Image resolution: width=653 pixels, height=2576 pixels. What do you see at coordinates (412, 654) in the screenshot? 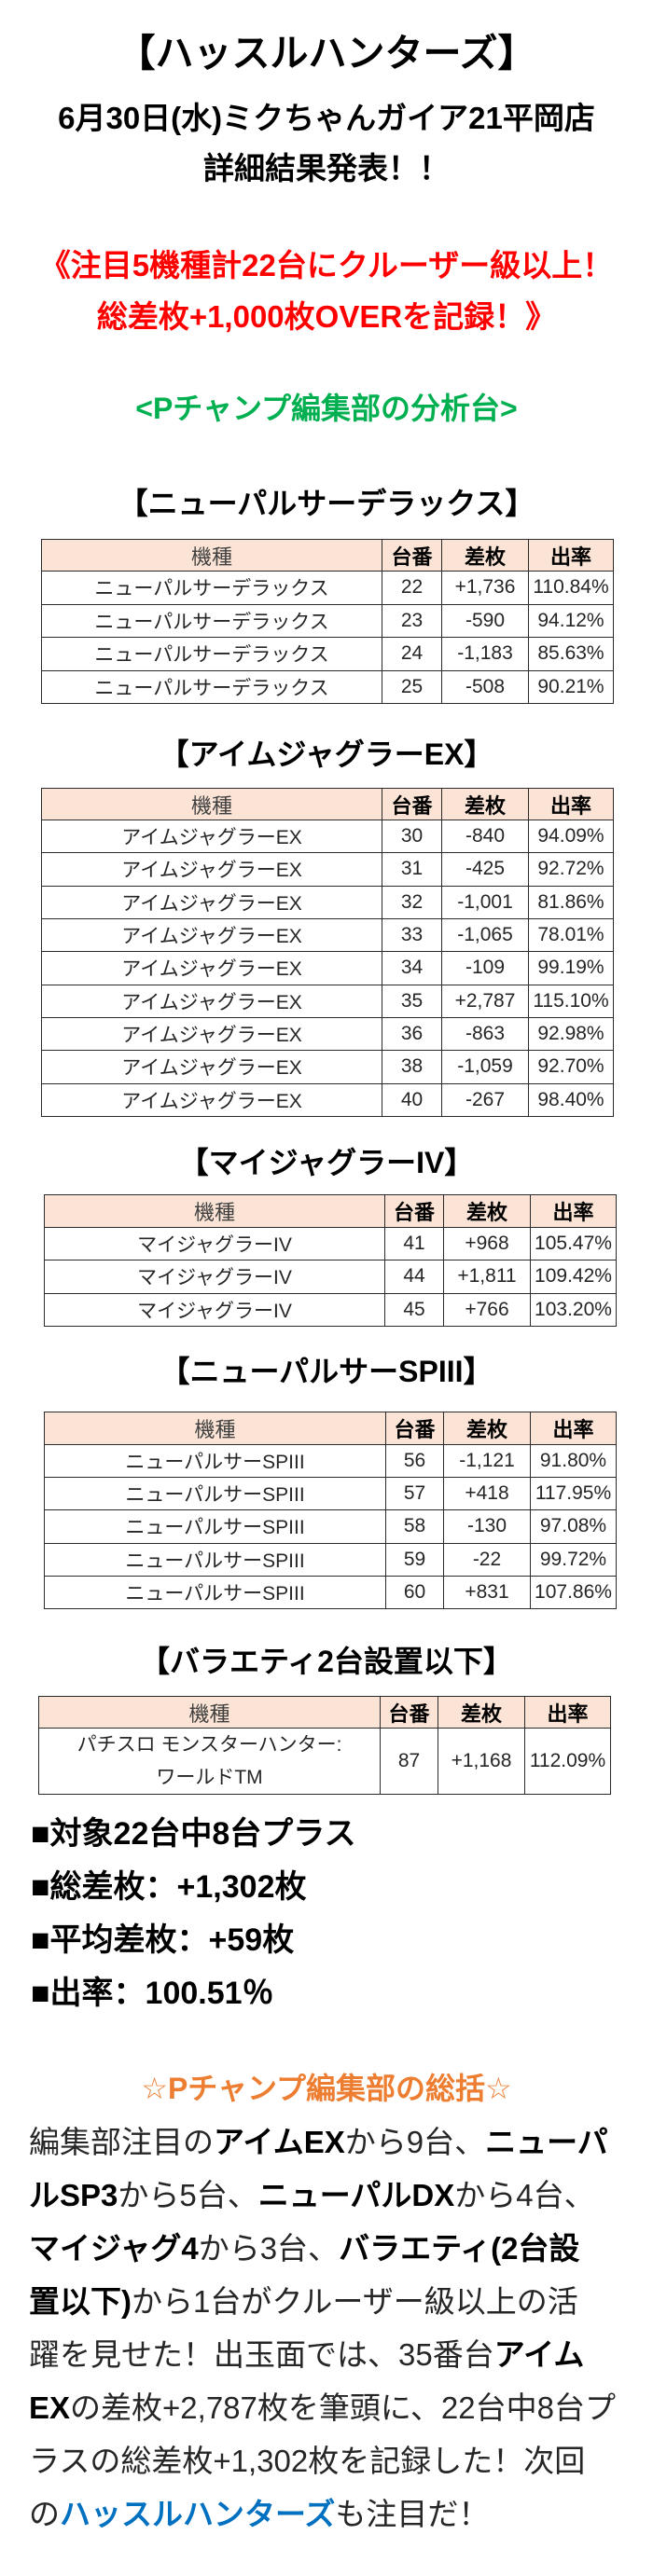
I see `cell-number: 24` at bounding box center [412, 654].